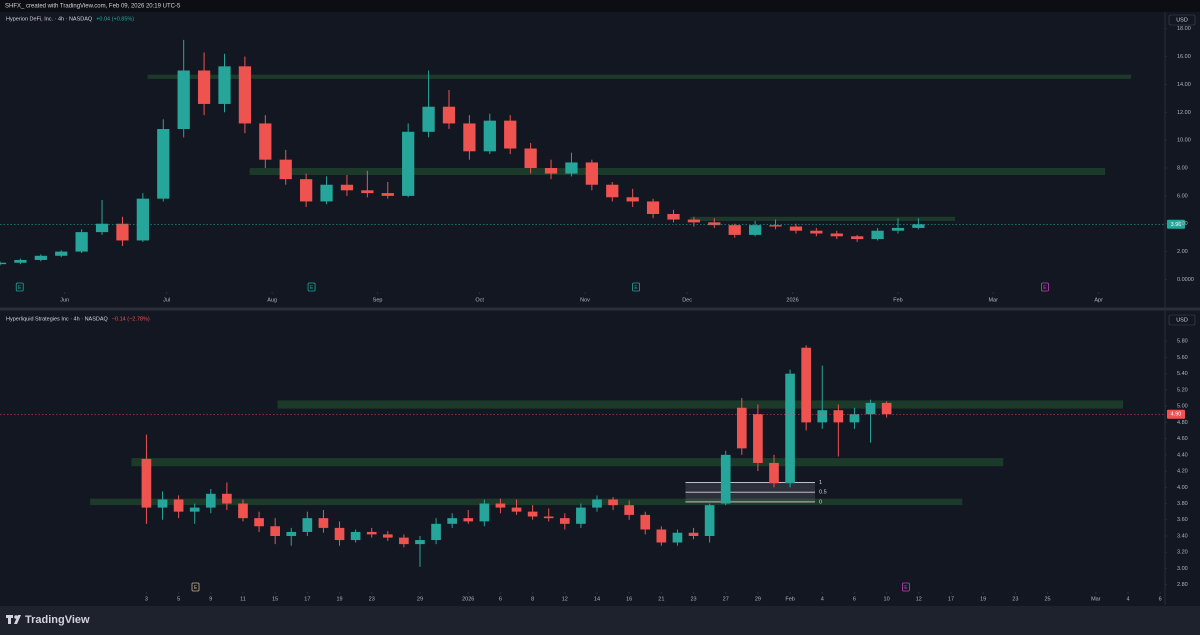 This screenshot has width=1200, height=635. I want to click on x-tick-label: 4, so click(822, 599).